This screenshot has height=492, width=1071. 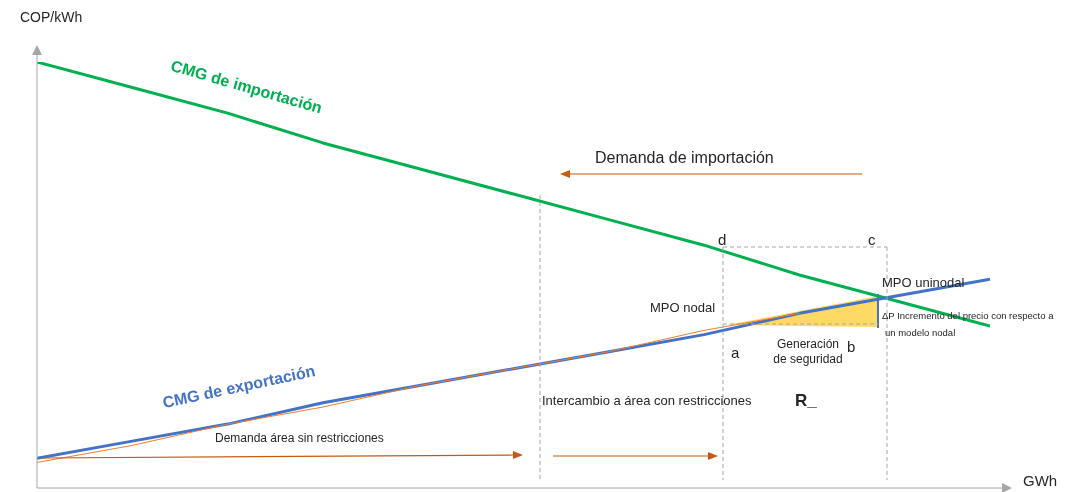 What do you see at coordinates (872, 239) in the screenshot?
I see `annotation: c` at bounding box center [872, 239].